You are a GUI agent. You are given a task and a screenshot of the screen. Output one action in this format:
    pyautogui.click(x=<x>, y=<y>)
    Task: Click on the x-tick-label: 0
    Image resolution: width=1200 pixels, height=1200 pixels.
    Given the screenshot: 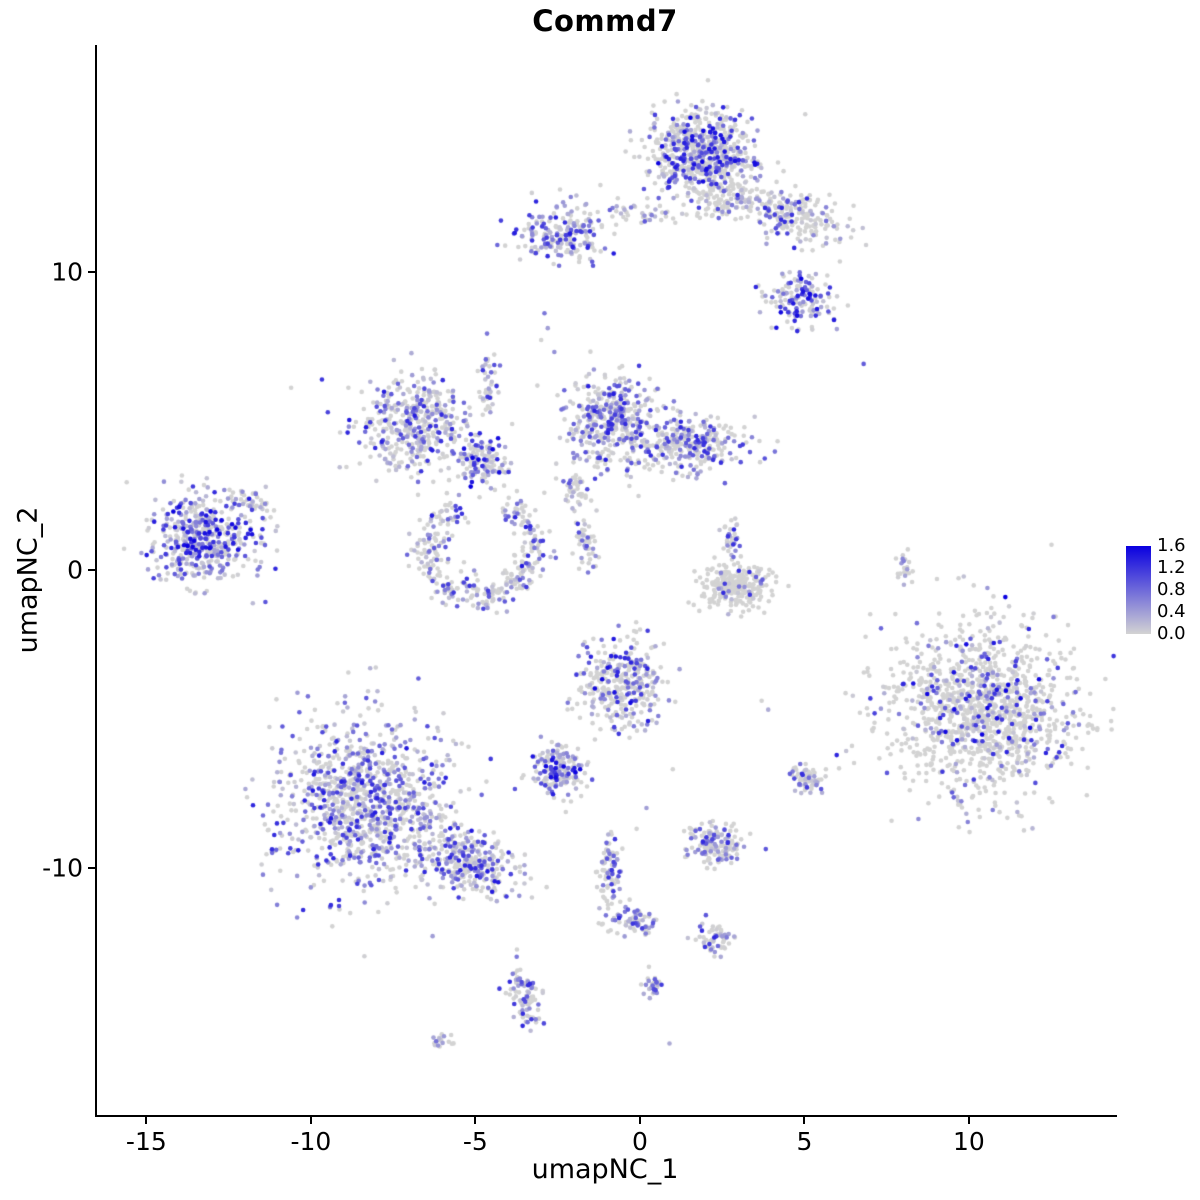 What is the action you would take?
    pyautogui.click(x=639, y=1141)
    